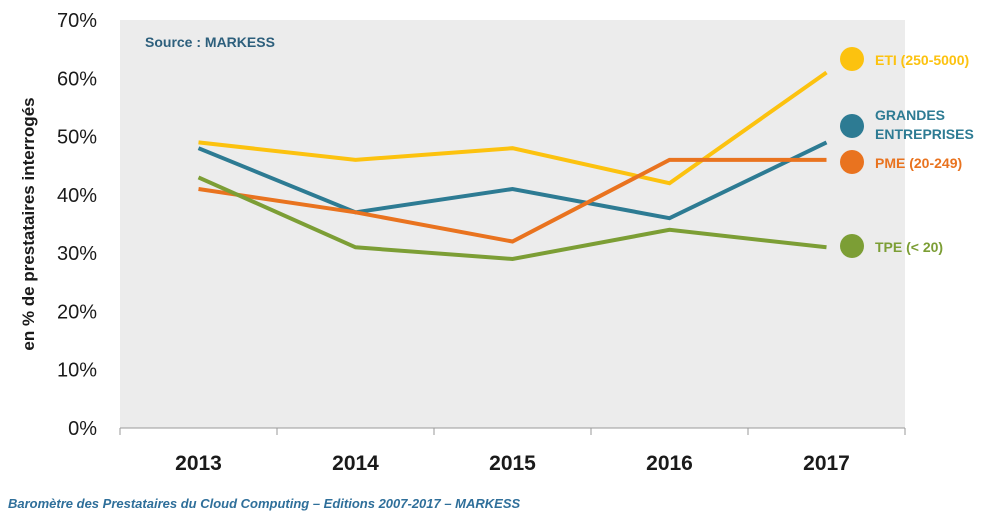 This screenshot has height=516, width=1000. Describe the element at coordinates (82, 429) in the screenshot. I see `y-tick-label: 0%` at that location.